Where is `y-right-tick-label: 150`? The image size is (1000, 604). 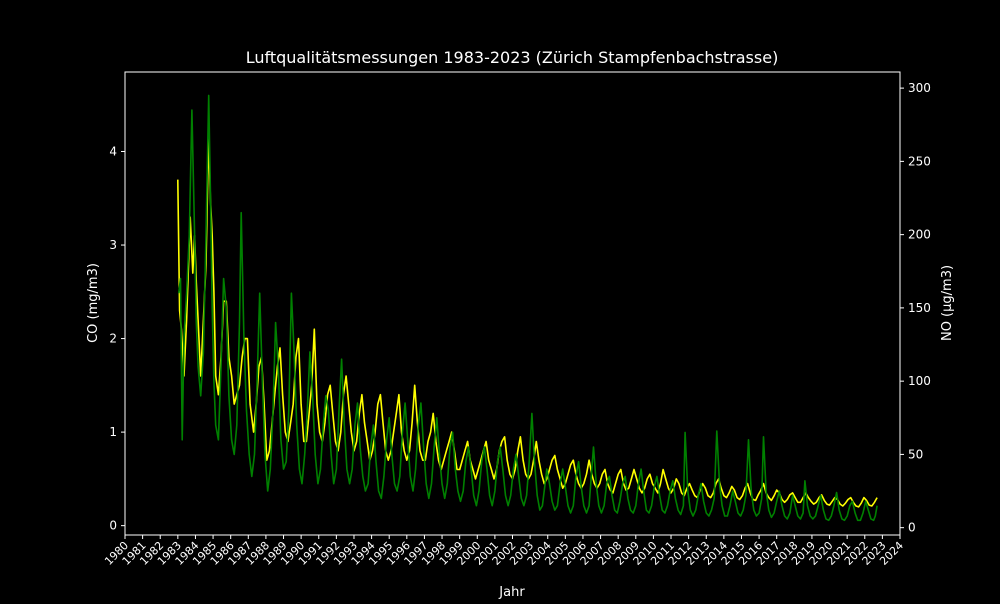 y-right-tick-label: 150 is located at coordinates (919, 308).